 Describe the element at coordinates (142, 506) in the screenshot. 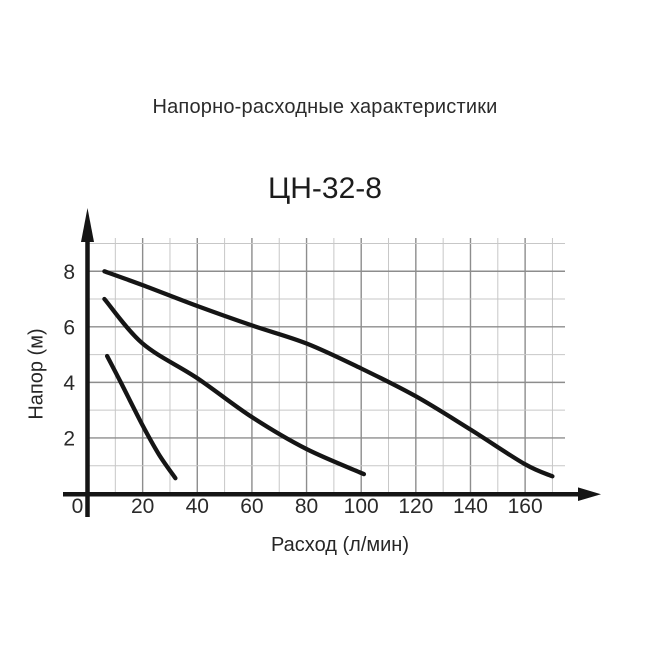

I see `x-tick-label: 20` at that location.